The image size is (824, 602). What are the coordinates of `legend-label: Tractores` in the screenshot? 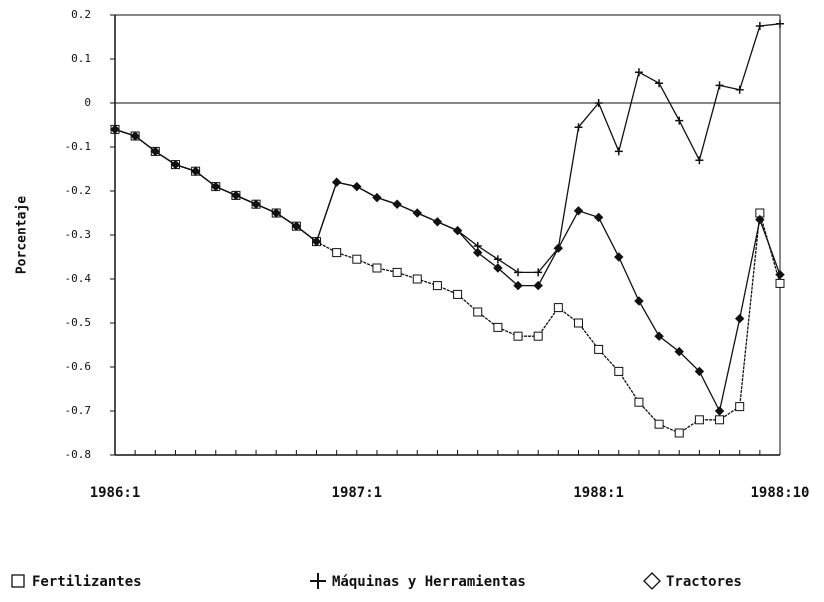 It's located at (704, 582).